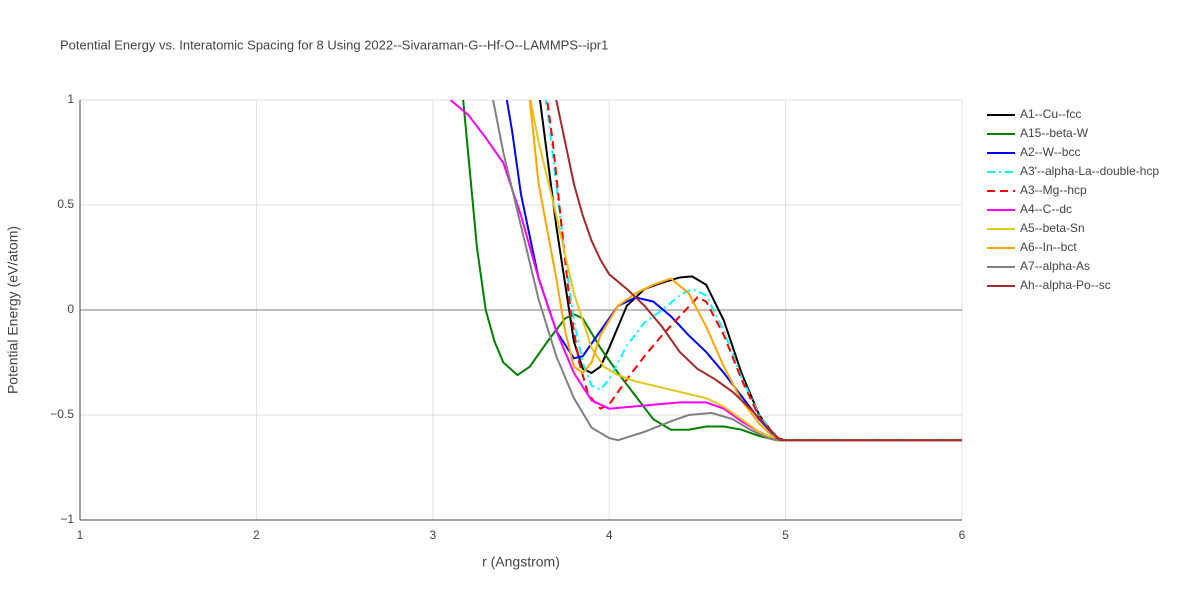 The width and height of the screenshot is (1200, 605). What do you see at coordinates (80, 535) in the screenshot?
I see `x-tick-label: 1` at bounding box center [80, 535].